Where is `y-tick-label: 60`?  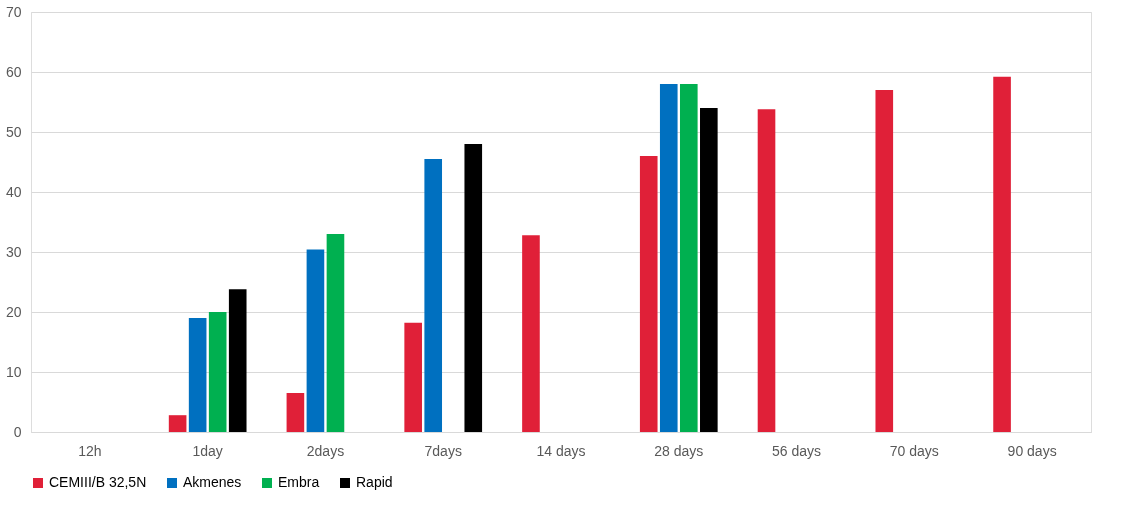
y-tick-label: 60 is located at coordinates (13, 71).